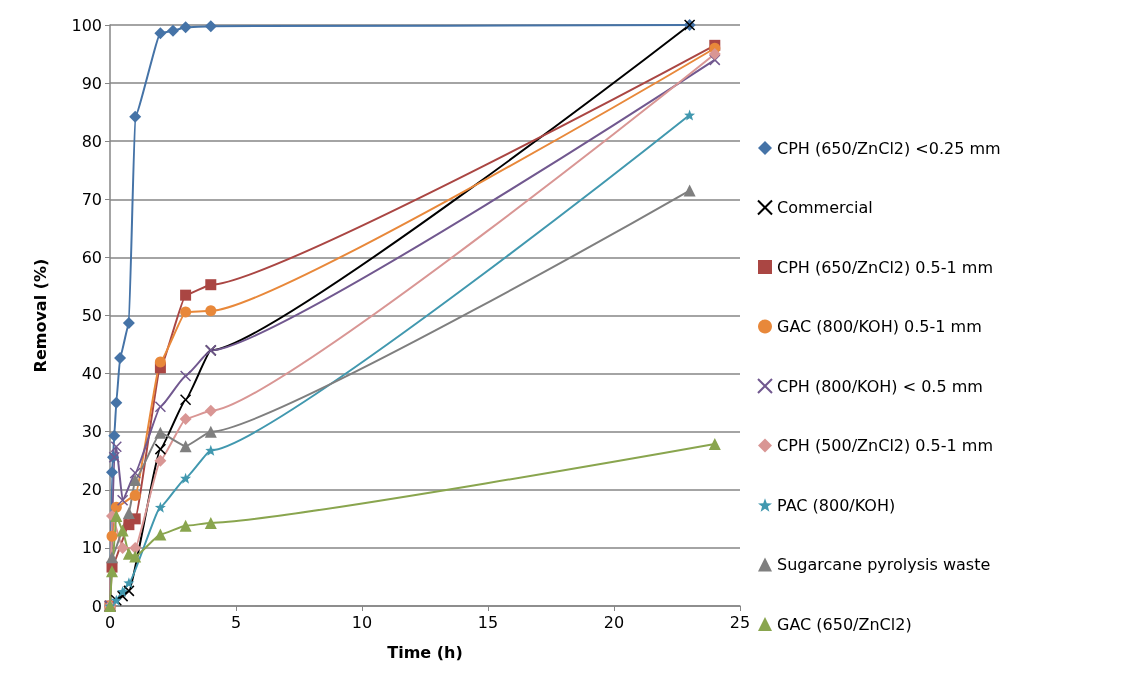  What do you see at coordinates (885, 267) in the screenshot?
I see `legend-label: CPH (650/ZnCl2) 0.5-1 mm` at bounding box center [885, 267].